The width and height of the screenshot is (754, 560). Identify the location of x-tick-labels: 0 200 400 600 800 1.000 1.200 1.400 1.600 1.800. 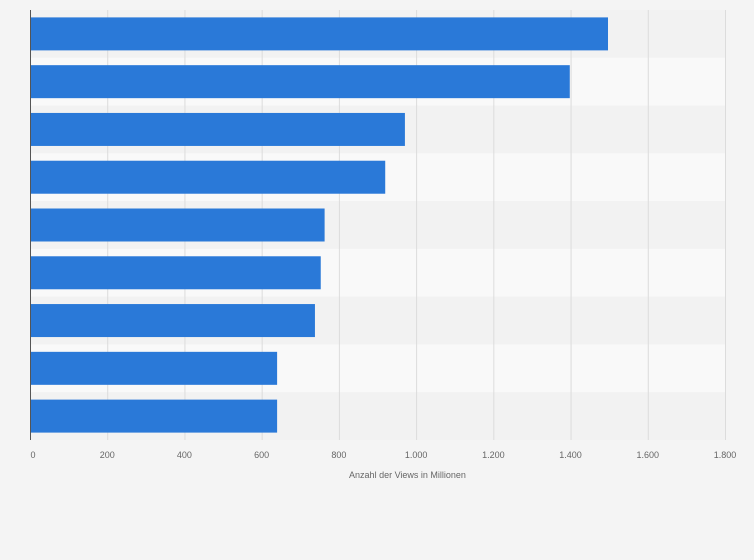
(383, 455).